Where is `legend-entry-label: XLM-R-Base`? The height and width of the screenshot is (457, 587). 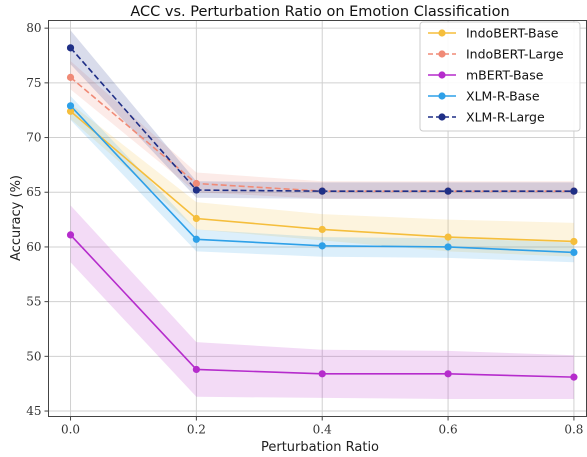
legend-entry-label: XLM-R-Base is located at coordinates (503, 96).